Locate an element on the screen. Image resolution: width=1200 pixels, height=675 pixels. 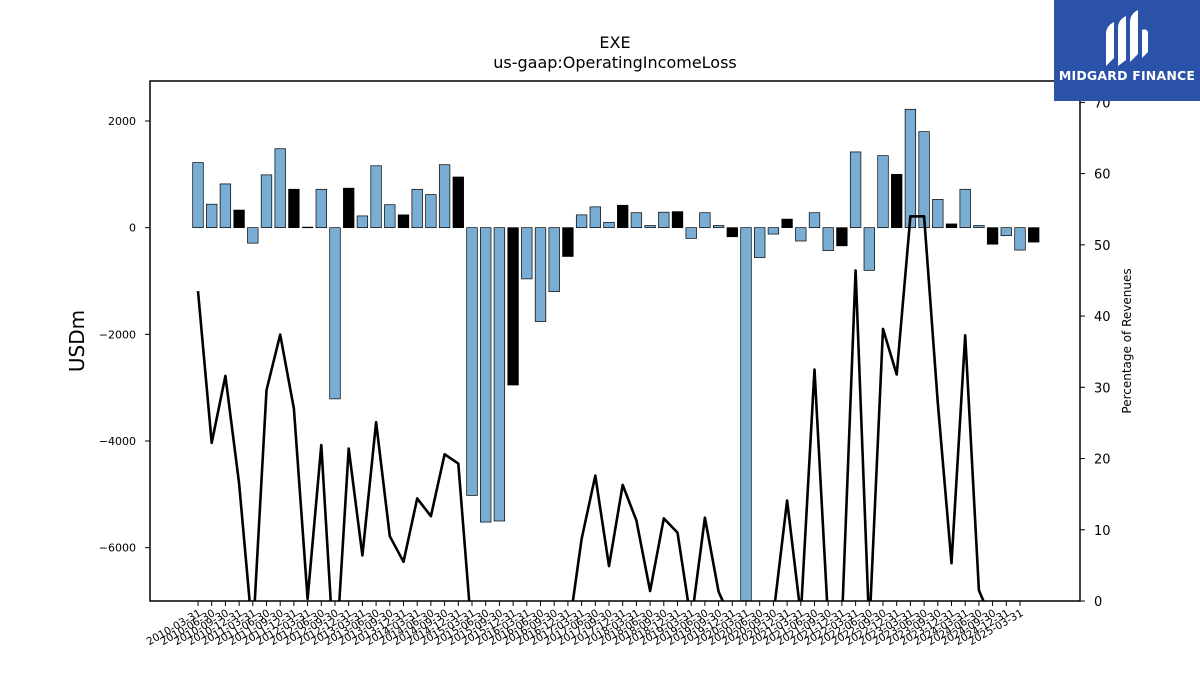
y2-tick-label: 20 is located at coordinates (1102, 460).